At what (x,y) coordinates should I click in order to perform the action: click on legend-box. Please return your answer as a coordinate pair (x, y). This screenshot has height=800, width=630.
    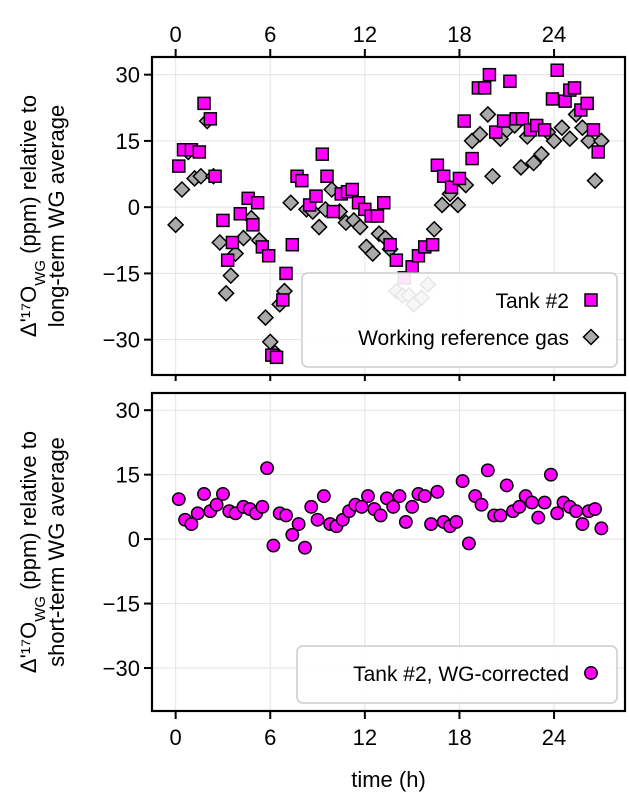
    Looking at the image, I should click on (457, 674).